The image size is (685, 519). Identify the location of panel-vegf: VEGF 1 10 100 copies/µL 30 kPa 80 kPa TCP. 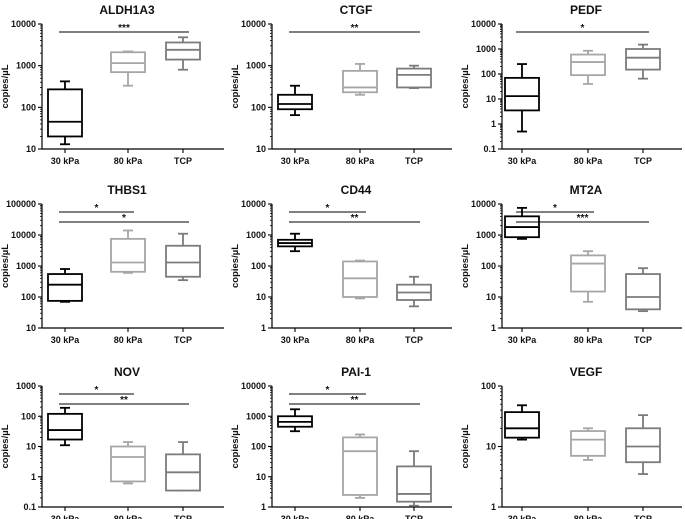
(571, 442).